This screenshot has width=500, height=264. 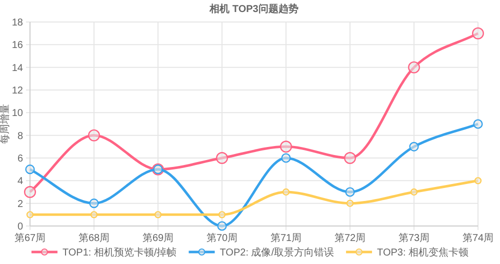 What do you see at coordinates (18, 114) in the screenshot?
I see `y-tick-label: 10` at bounding box center [18, 114].